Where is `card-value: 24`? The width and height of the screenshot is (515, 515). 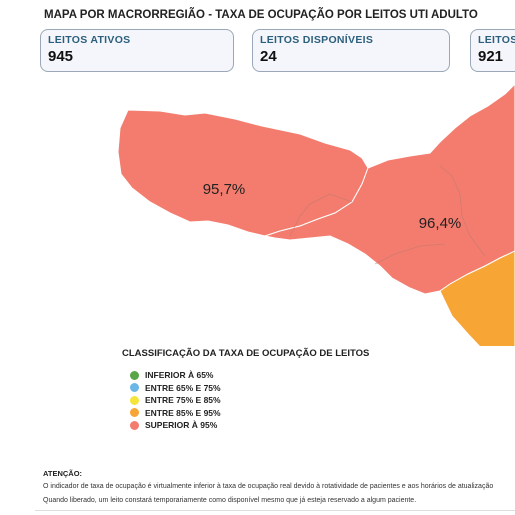
card-value: 24 is located at coordinates (268, 56).